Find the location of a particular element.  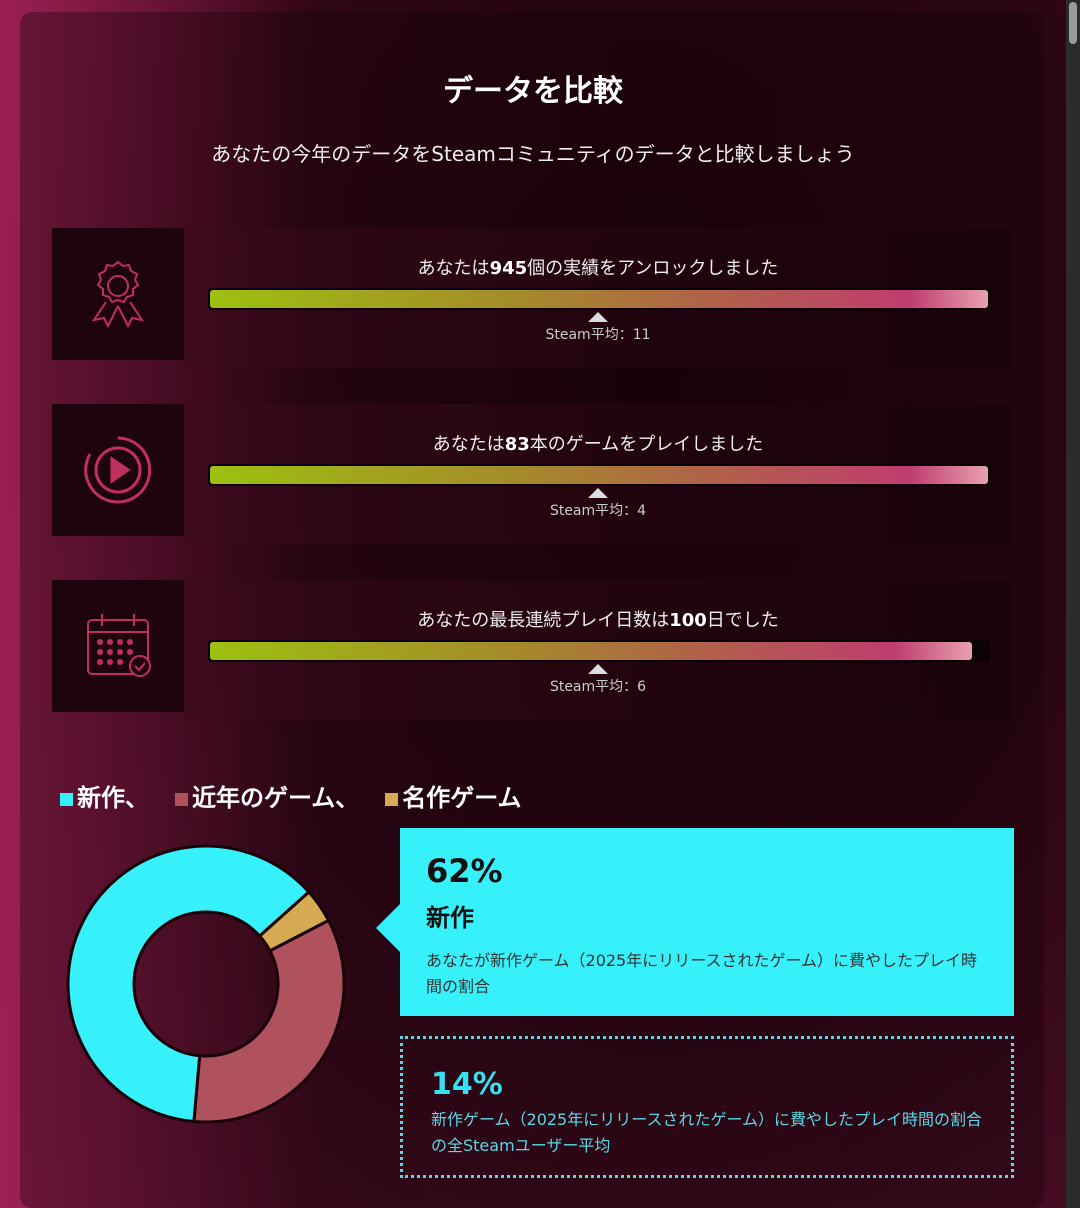

scrollbar-thumb is located at coordinates (1073, 23).